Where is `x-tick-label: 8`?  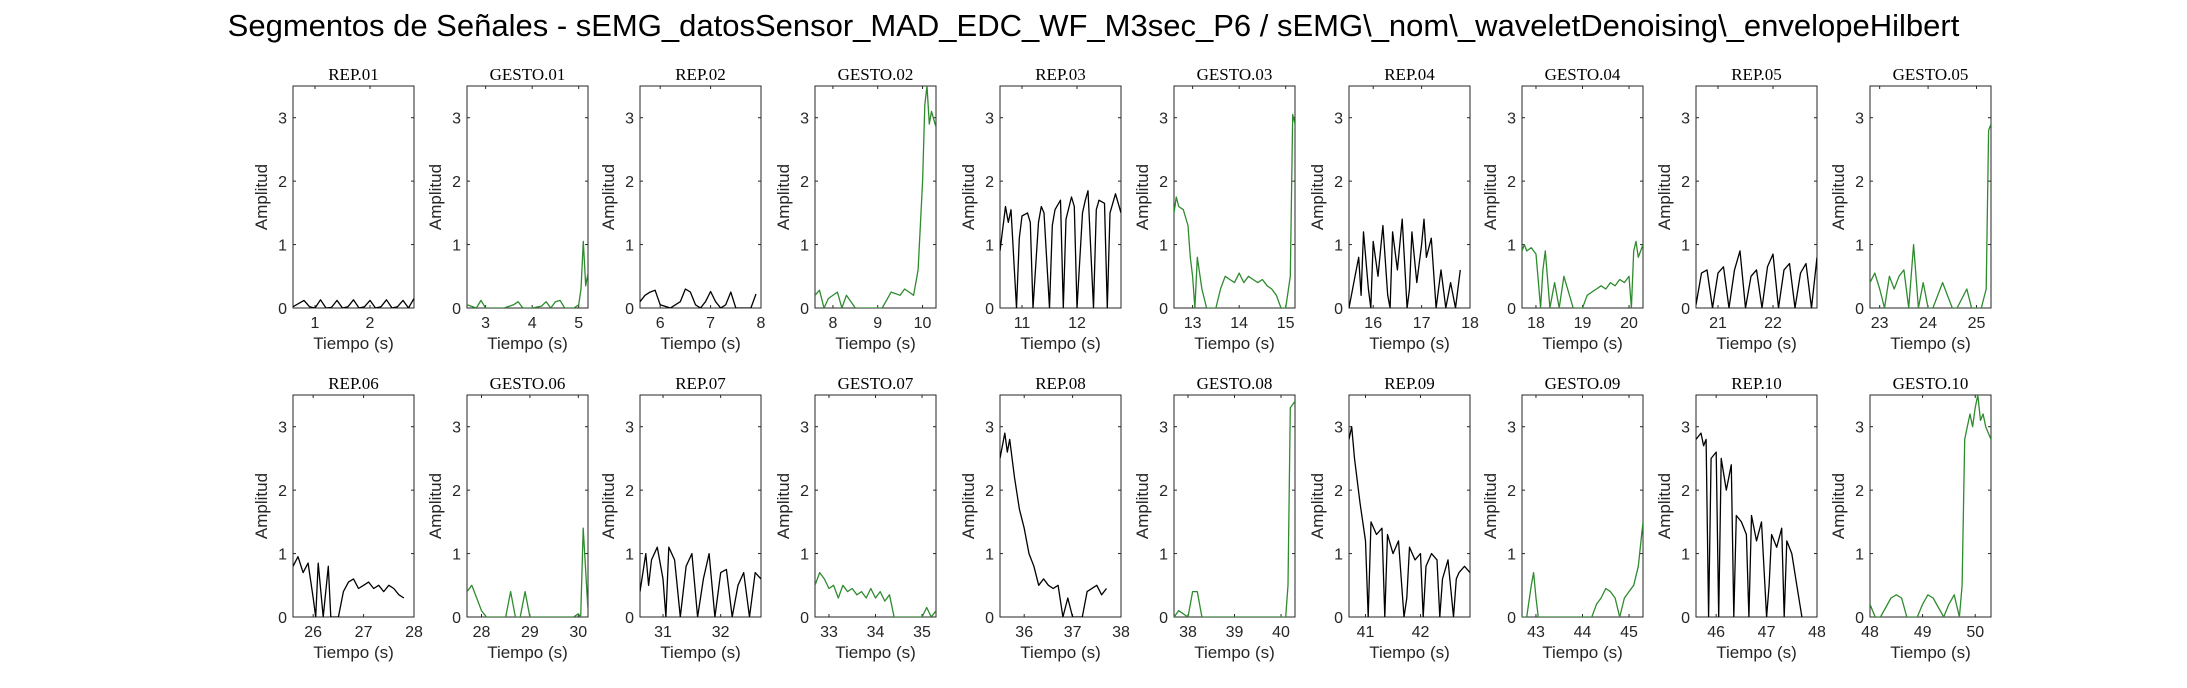
x-tick-label: 8 is located at coordinates (832, 323).